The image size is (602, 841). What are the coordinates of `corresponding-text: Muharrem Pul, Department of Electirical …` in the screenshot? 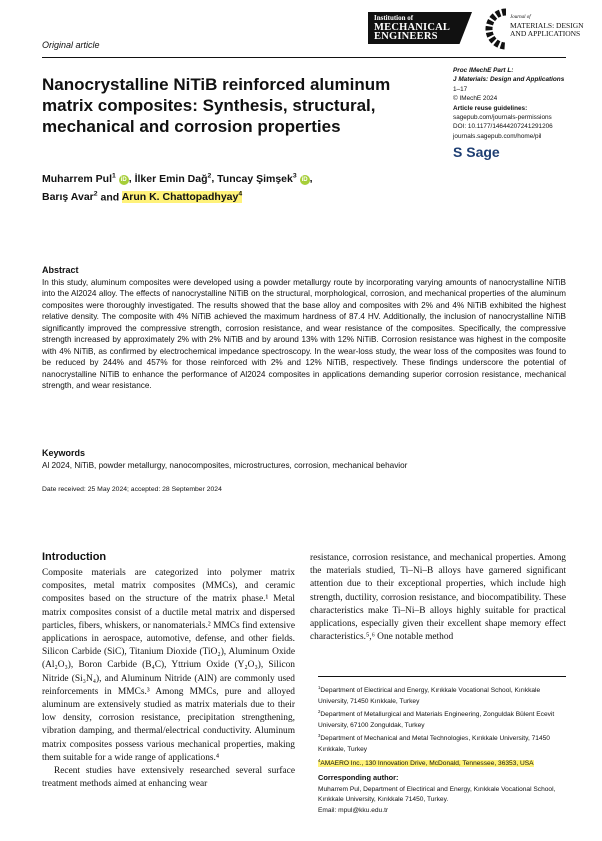 It's located at (437, 794).